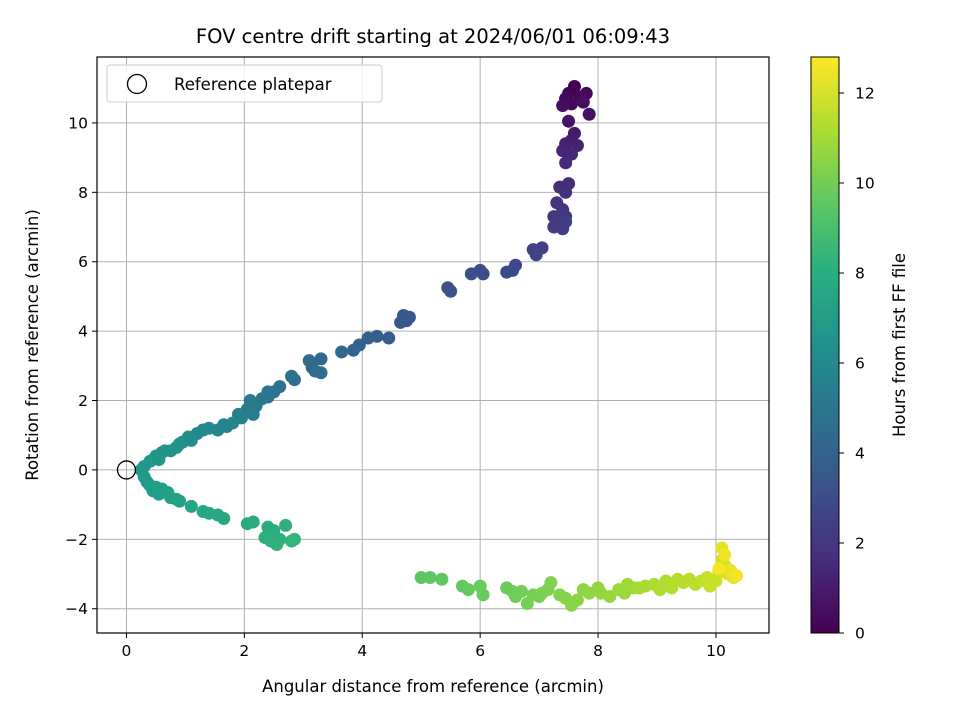 The image size is (960, 720). I want to click on legend-box, so click(244, 83).